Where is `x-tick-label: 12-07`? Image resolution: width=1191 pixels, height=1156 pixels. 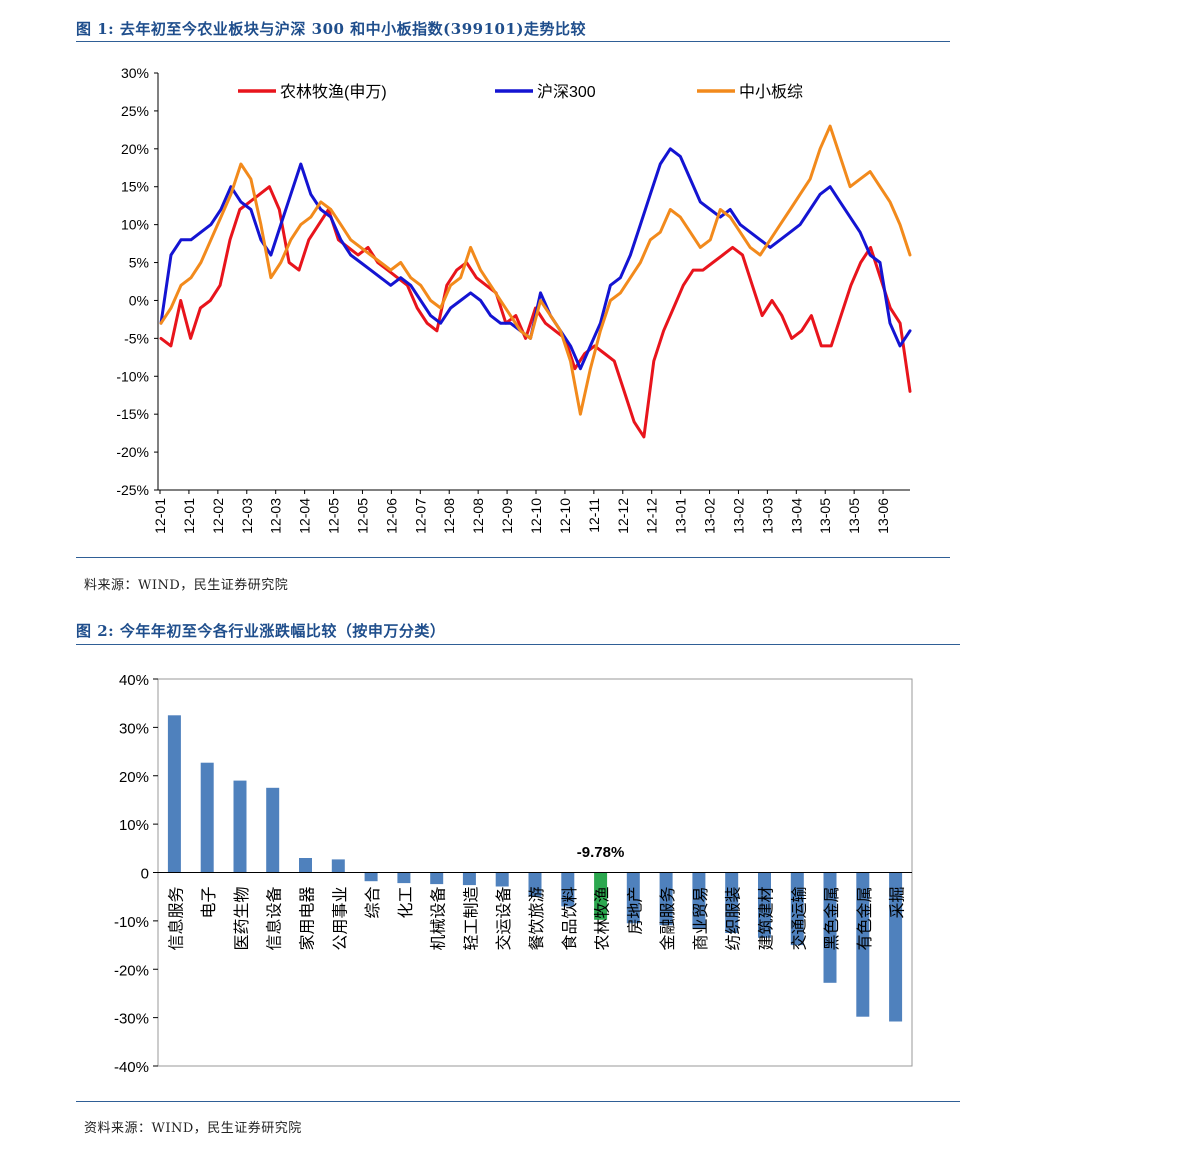
x-tick-label: 12-07 is located at coordinates (420, 516).